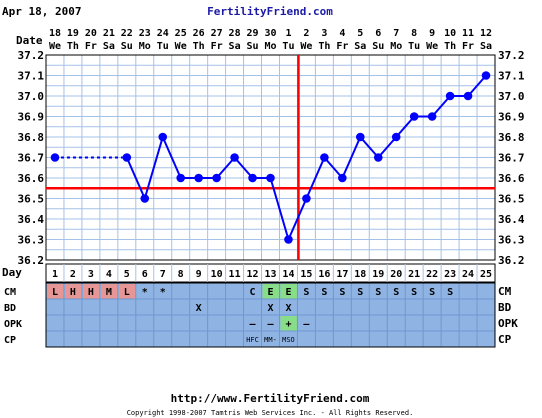  I want to click on date-tick-label: 24, so click(163, 33).